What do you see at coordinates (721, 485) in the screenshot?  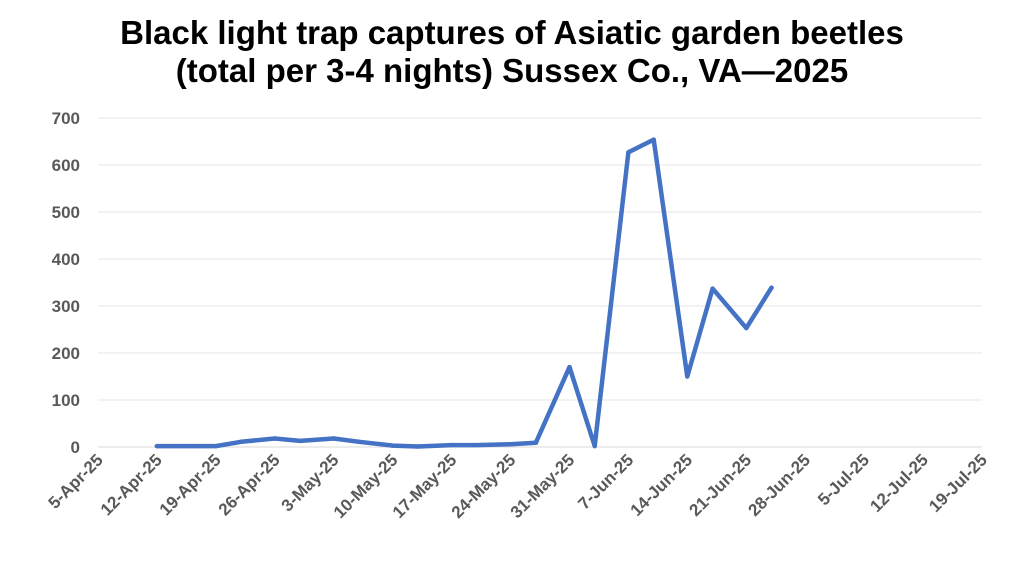 I see `x-tick-label: 21-Jun-25` at bounding box center [721, 485].